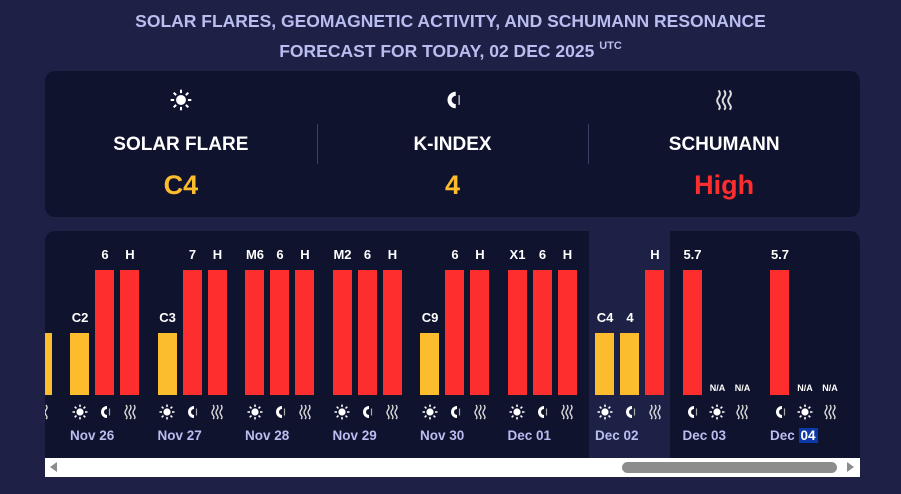 The width and height of the screenshot is (901, 494). Describe the element at coordinates (267, 435) in the screenshot. I see `date-text: Nov 28` at that location.